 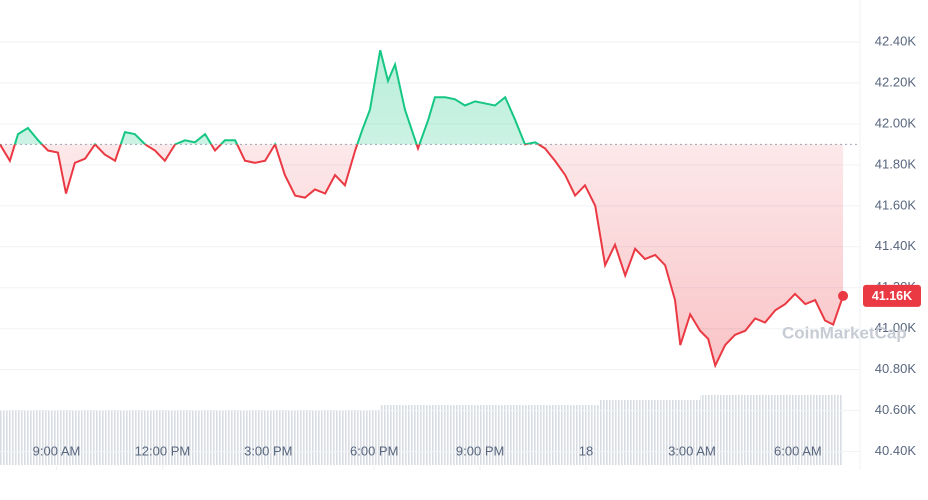 What do you see at coordinates (586, 450) in the screenshot?
I see `x-tick-label: 18` at bounding box center [586, 450].